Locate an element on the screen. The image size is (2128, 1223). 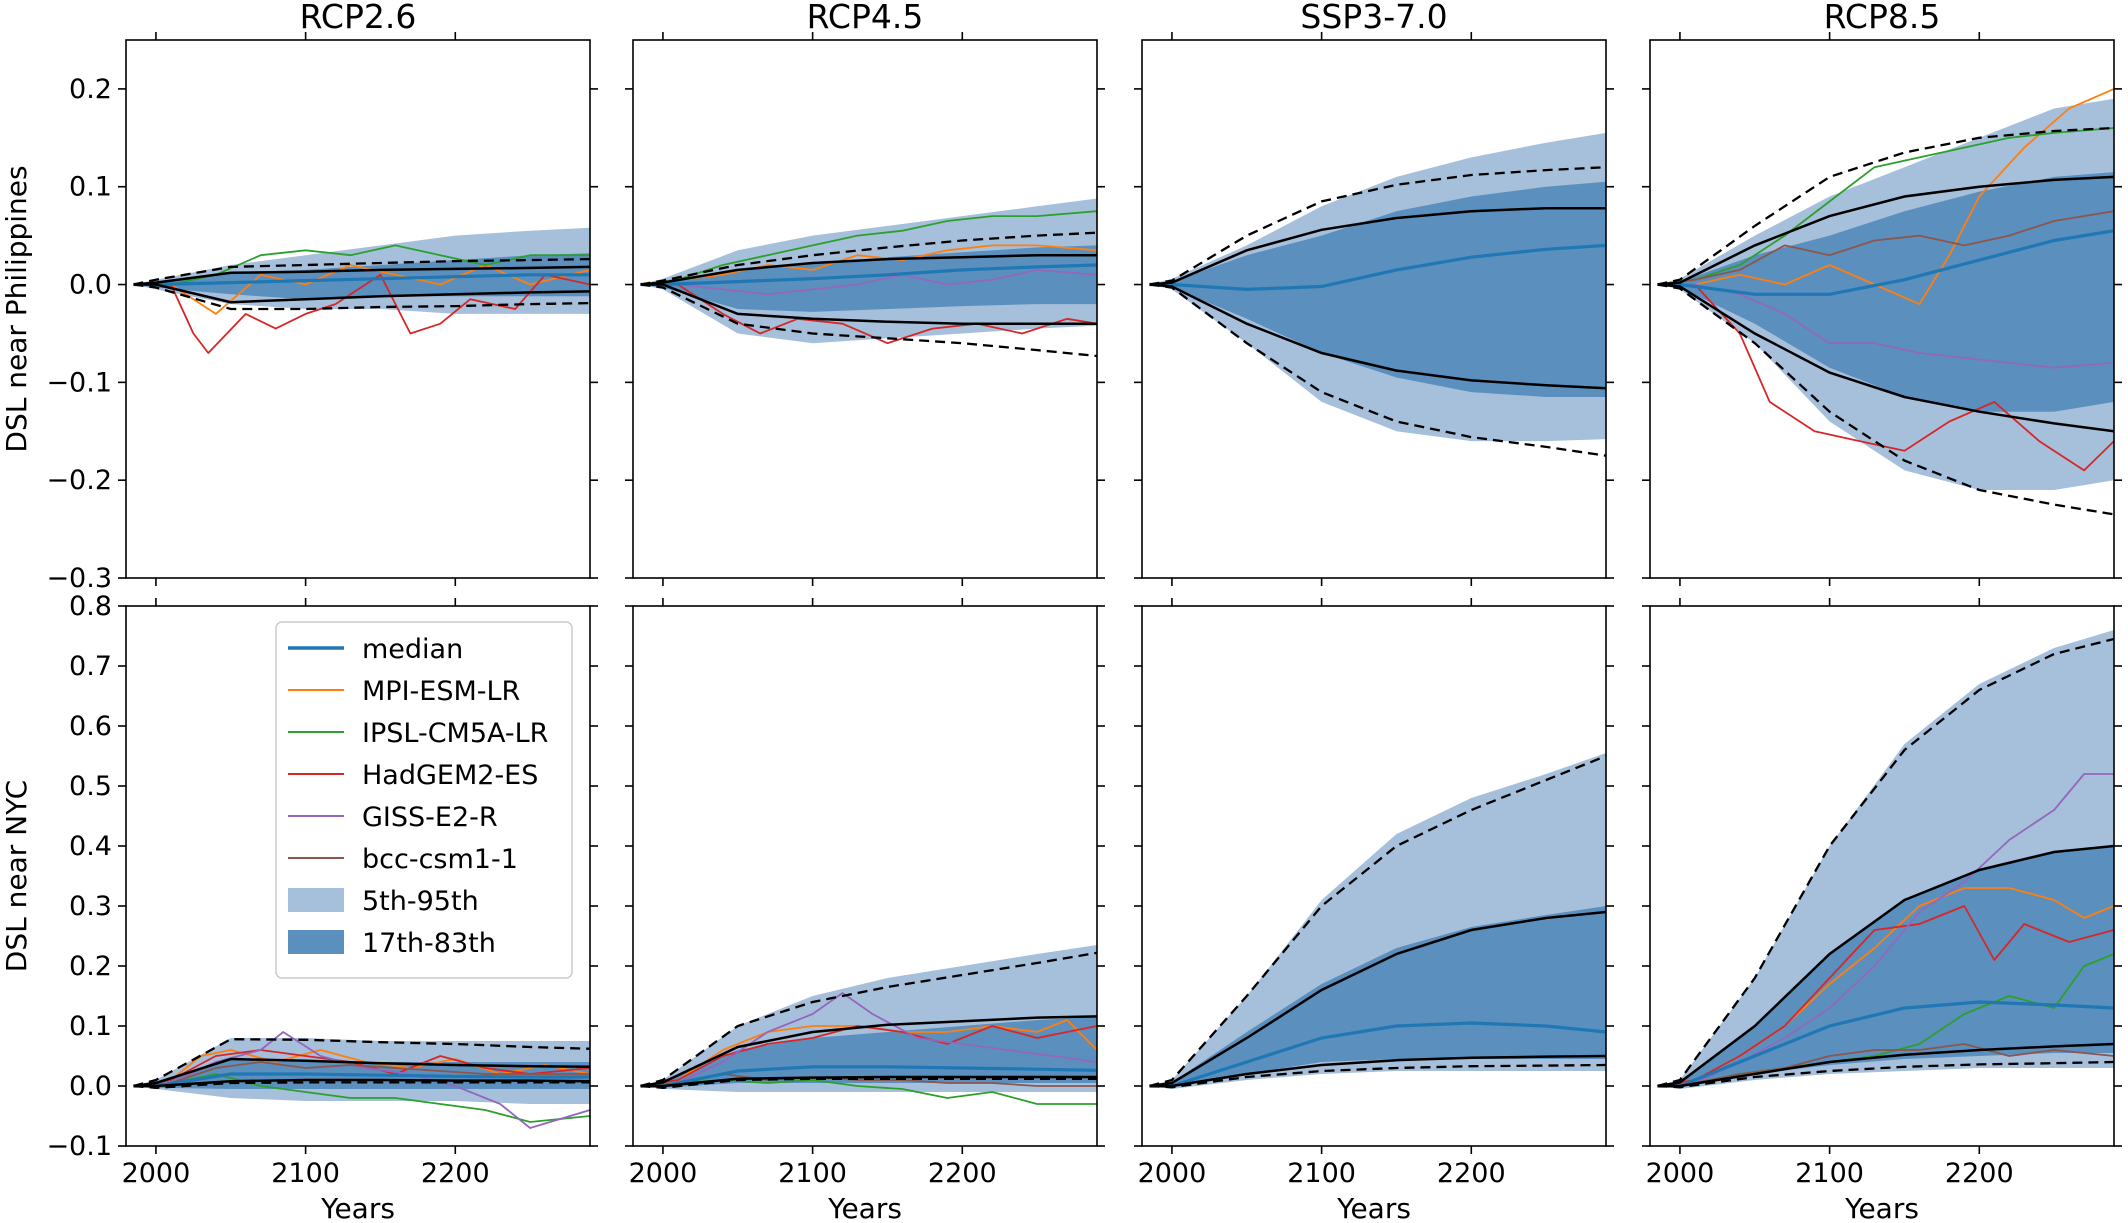
legend-label: HadGEM2-ES is located at coordinates (450, 775).